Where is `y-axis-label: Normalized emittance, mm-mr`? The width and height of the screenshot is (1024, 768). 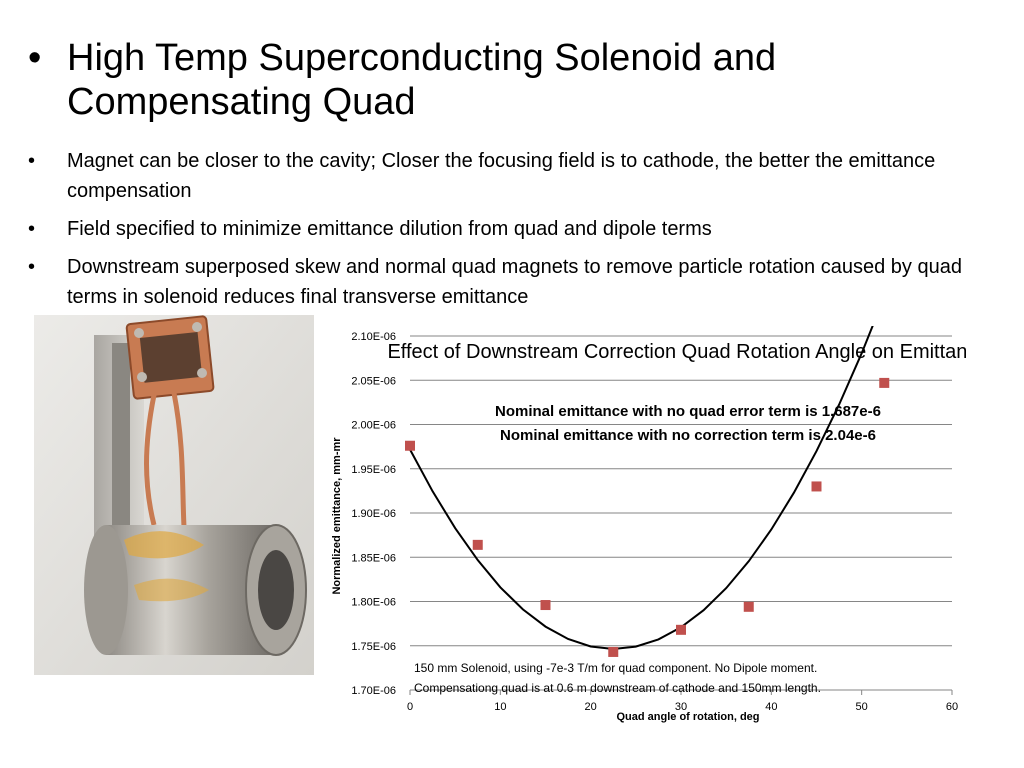
y-axis-label: Normalized emittance, mm-mr is located at coordinates (337, 516).